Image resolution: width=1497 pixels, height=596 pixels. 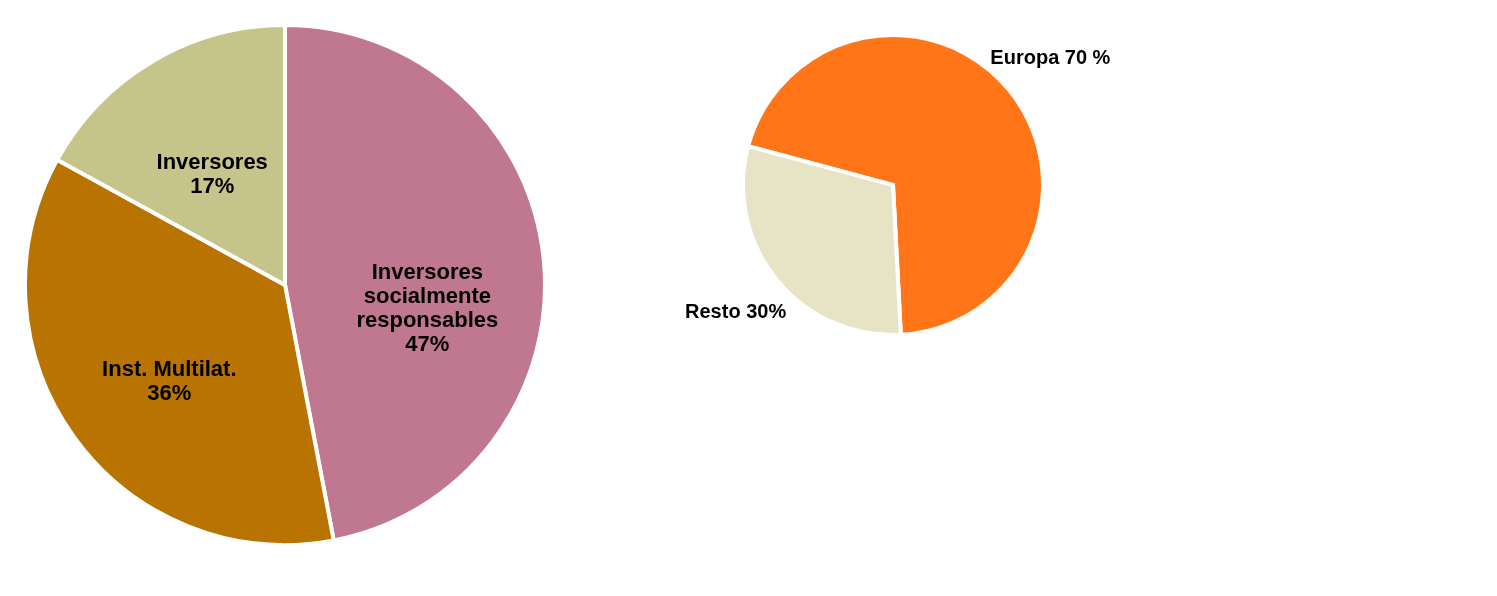 I want to click on data-label: 36%, so click(x=169, y=393).